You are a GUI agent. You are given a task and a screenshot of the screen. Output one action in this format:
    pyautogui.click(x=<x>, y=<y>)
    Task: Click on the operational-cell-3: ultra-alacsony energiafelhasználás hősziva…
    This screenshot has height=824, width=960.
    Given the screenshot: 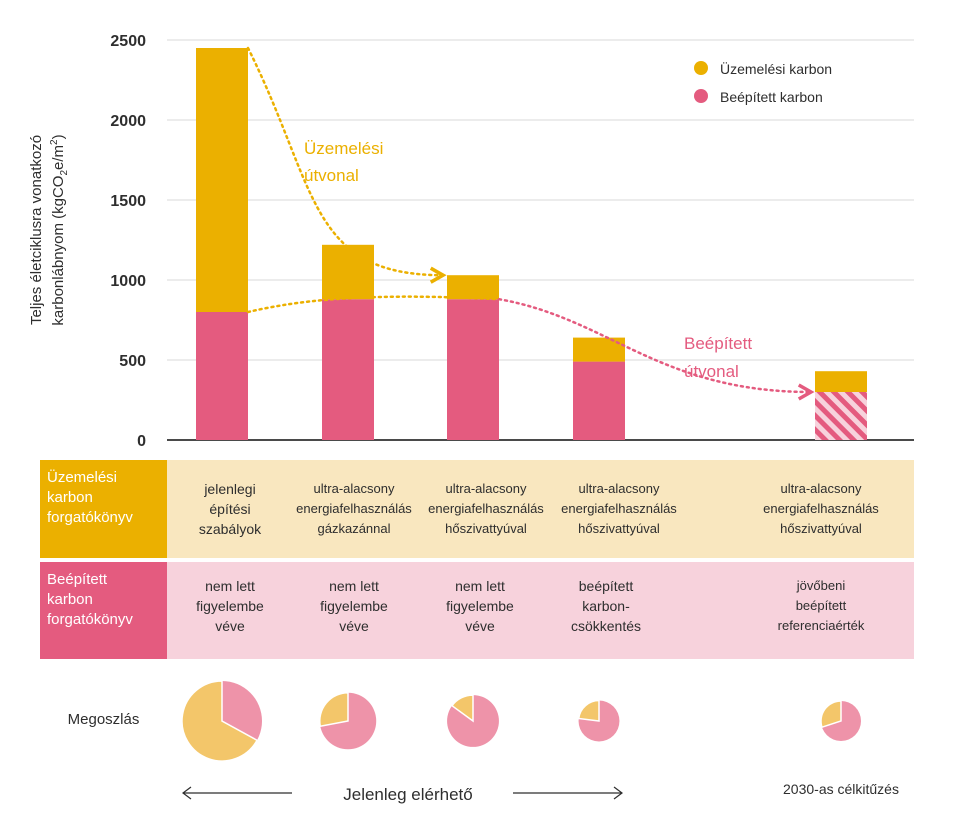 What is the action you would take?
    pyautogui.click(x=486, y=508)
    